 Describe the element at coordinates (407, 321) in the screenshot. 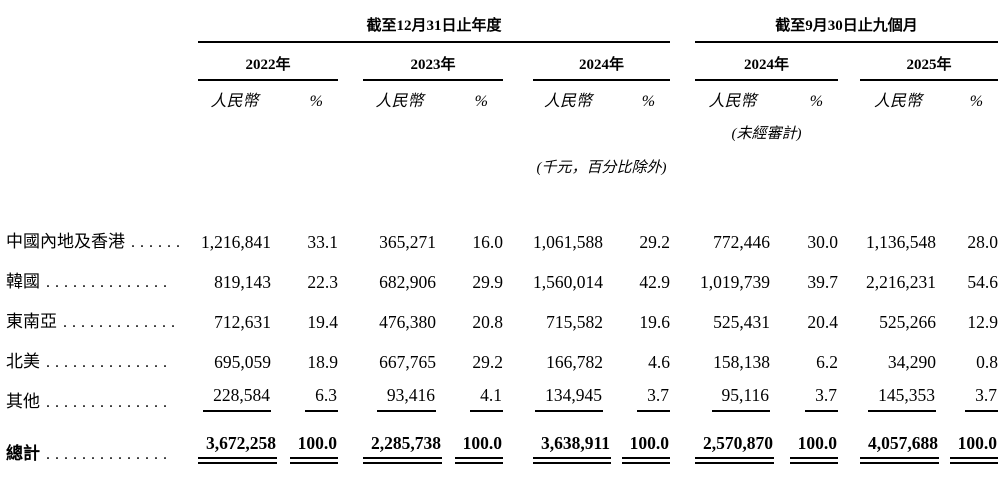

I see `cell-text: 476,380` at that location.